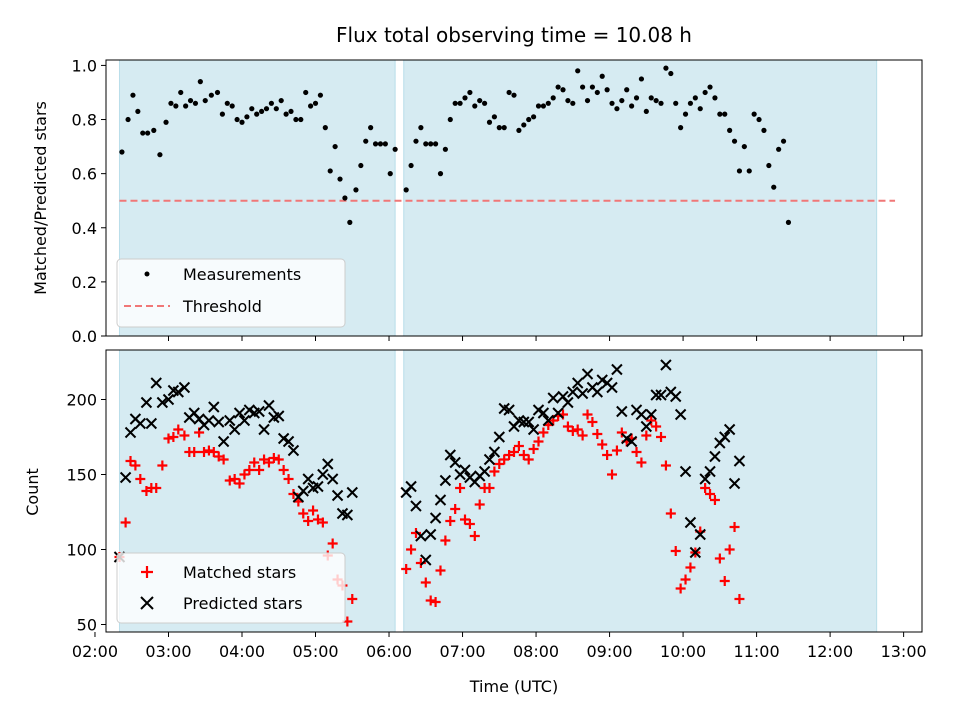 This screenshot has height=720, width=960. I want to click on legend-measurements-label: Measurements, so click(242, 274).